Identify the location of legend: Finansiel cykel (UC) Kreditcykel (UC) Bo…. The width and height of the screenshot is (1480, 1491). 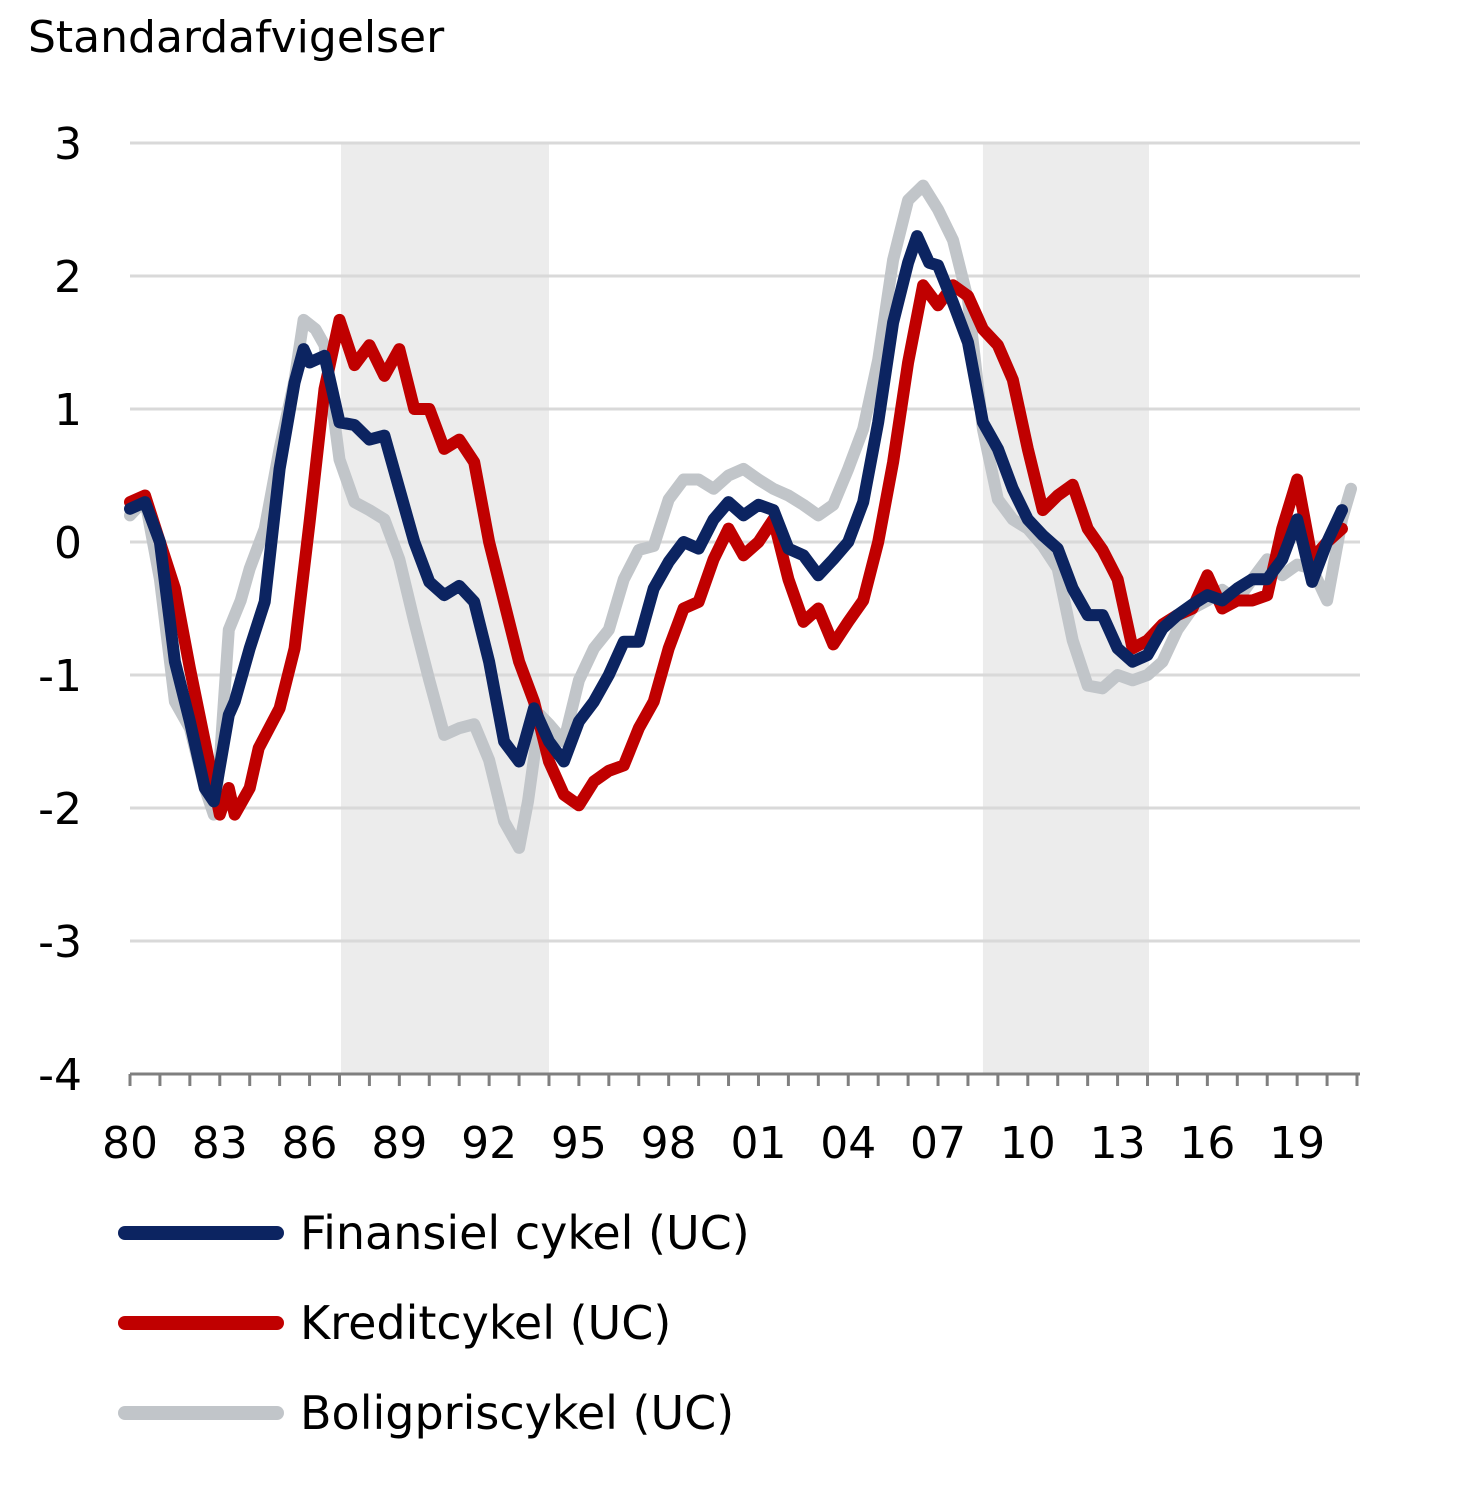
(434, 1323).